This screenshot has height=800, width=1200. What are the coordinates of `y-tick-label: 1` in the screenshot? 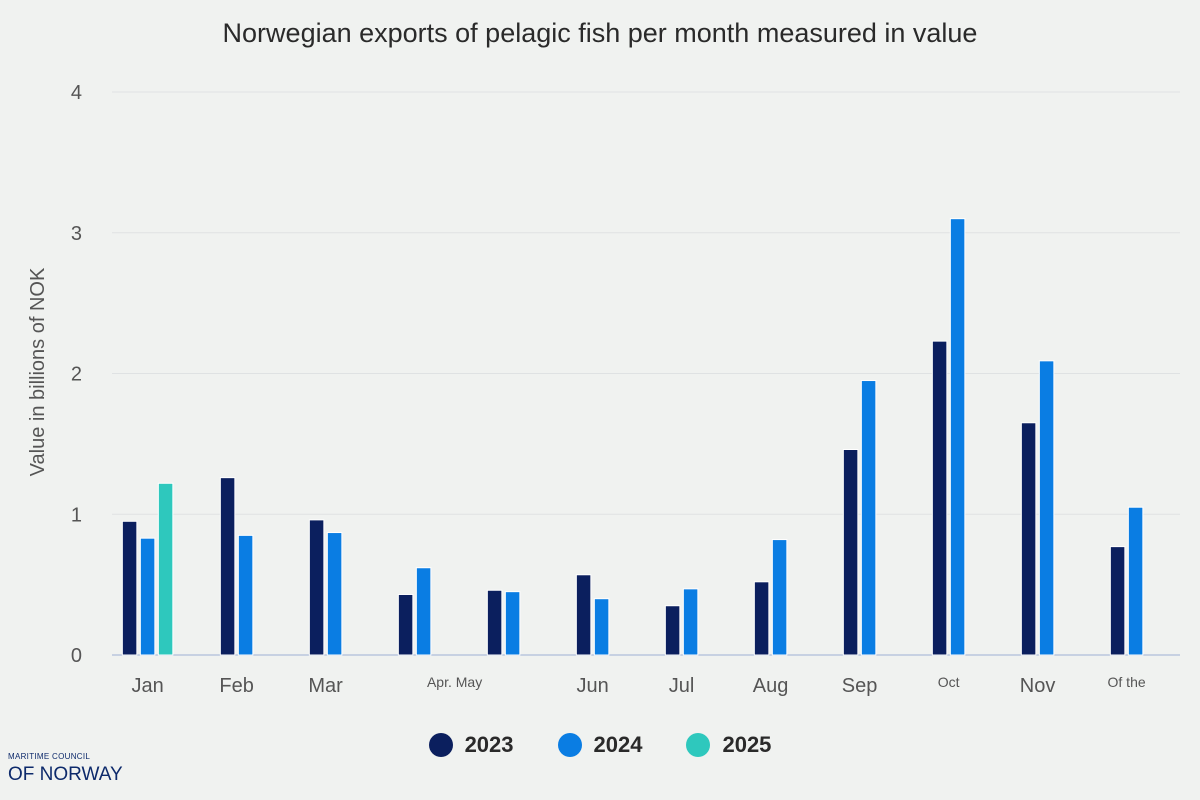 It's located at (76, 515).